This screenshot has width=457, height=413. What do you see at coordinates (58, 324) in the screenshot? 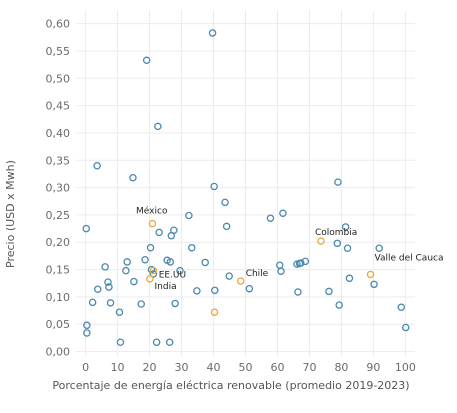
I see `y-tick-label: 0,05` at bounding box center [58, 324].